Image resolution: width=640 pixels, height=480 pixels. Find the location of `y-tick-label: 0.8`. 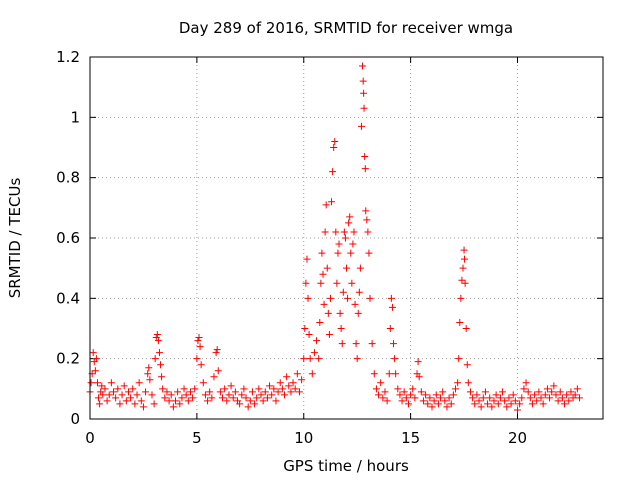

y-tick-label: 0.8 is located at coordinates (68, 178).